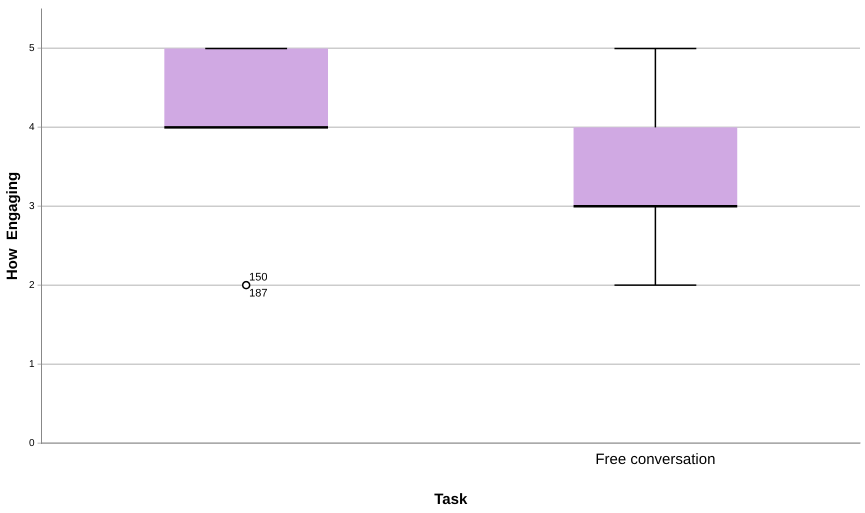 This screenshot has height=513, width=865. What do you see at coordinates (32, 443) in the screenshot?
I see `y-tick-label: 0` at bounding box center [32, 443].